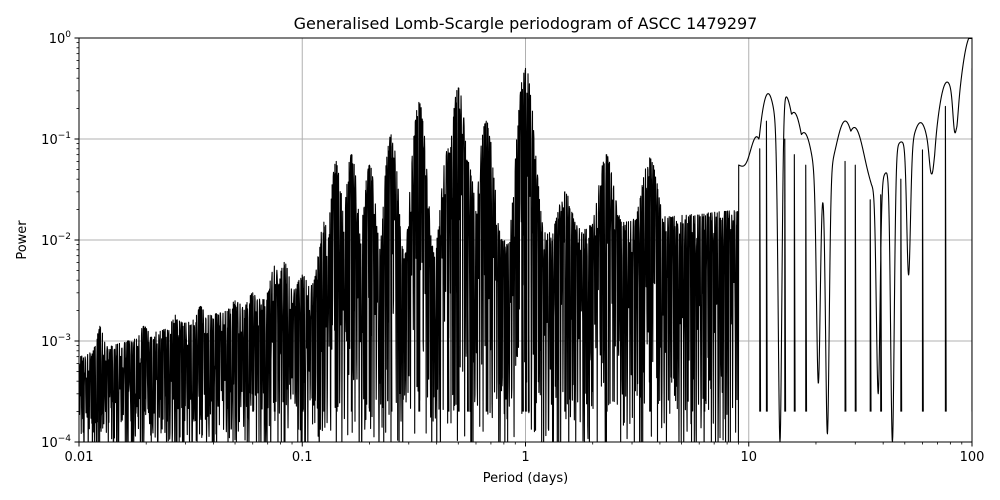  Describe the element at coordinates (748, 457) in the screenshot. I see `x-tick-label: 10` at that location.